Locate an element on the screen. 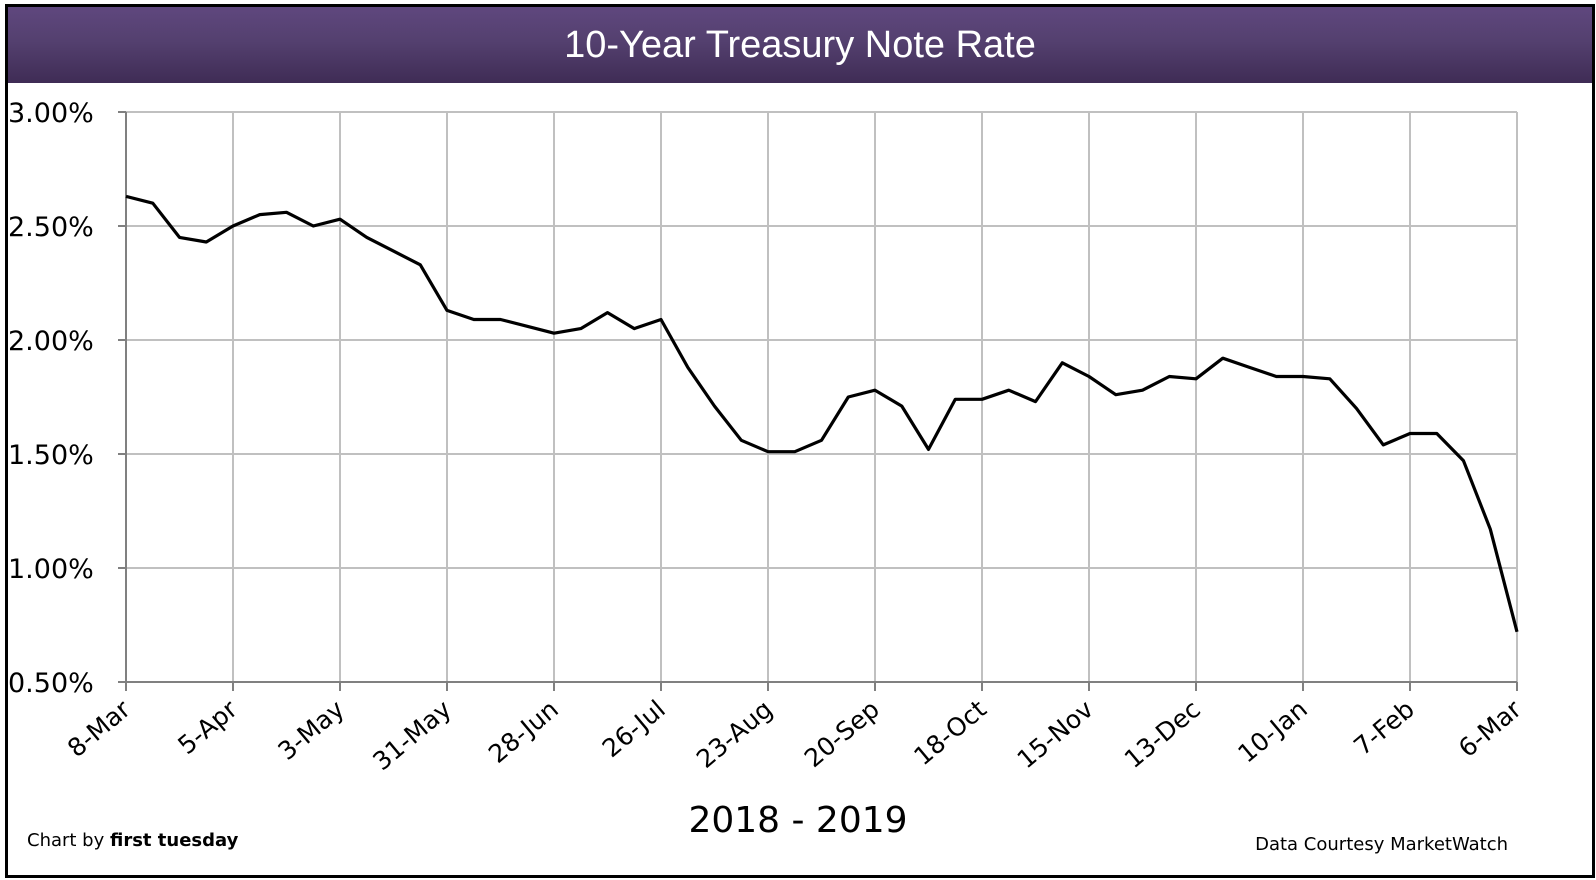 Image resolution: width=1596 pixels, height=880 pixels. credit-brand: first tuesday is located at coordinates (174, 840).